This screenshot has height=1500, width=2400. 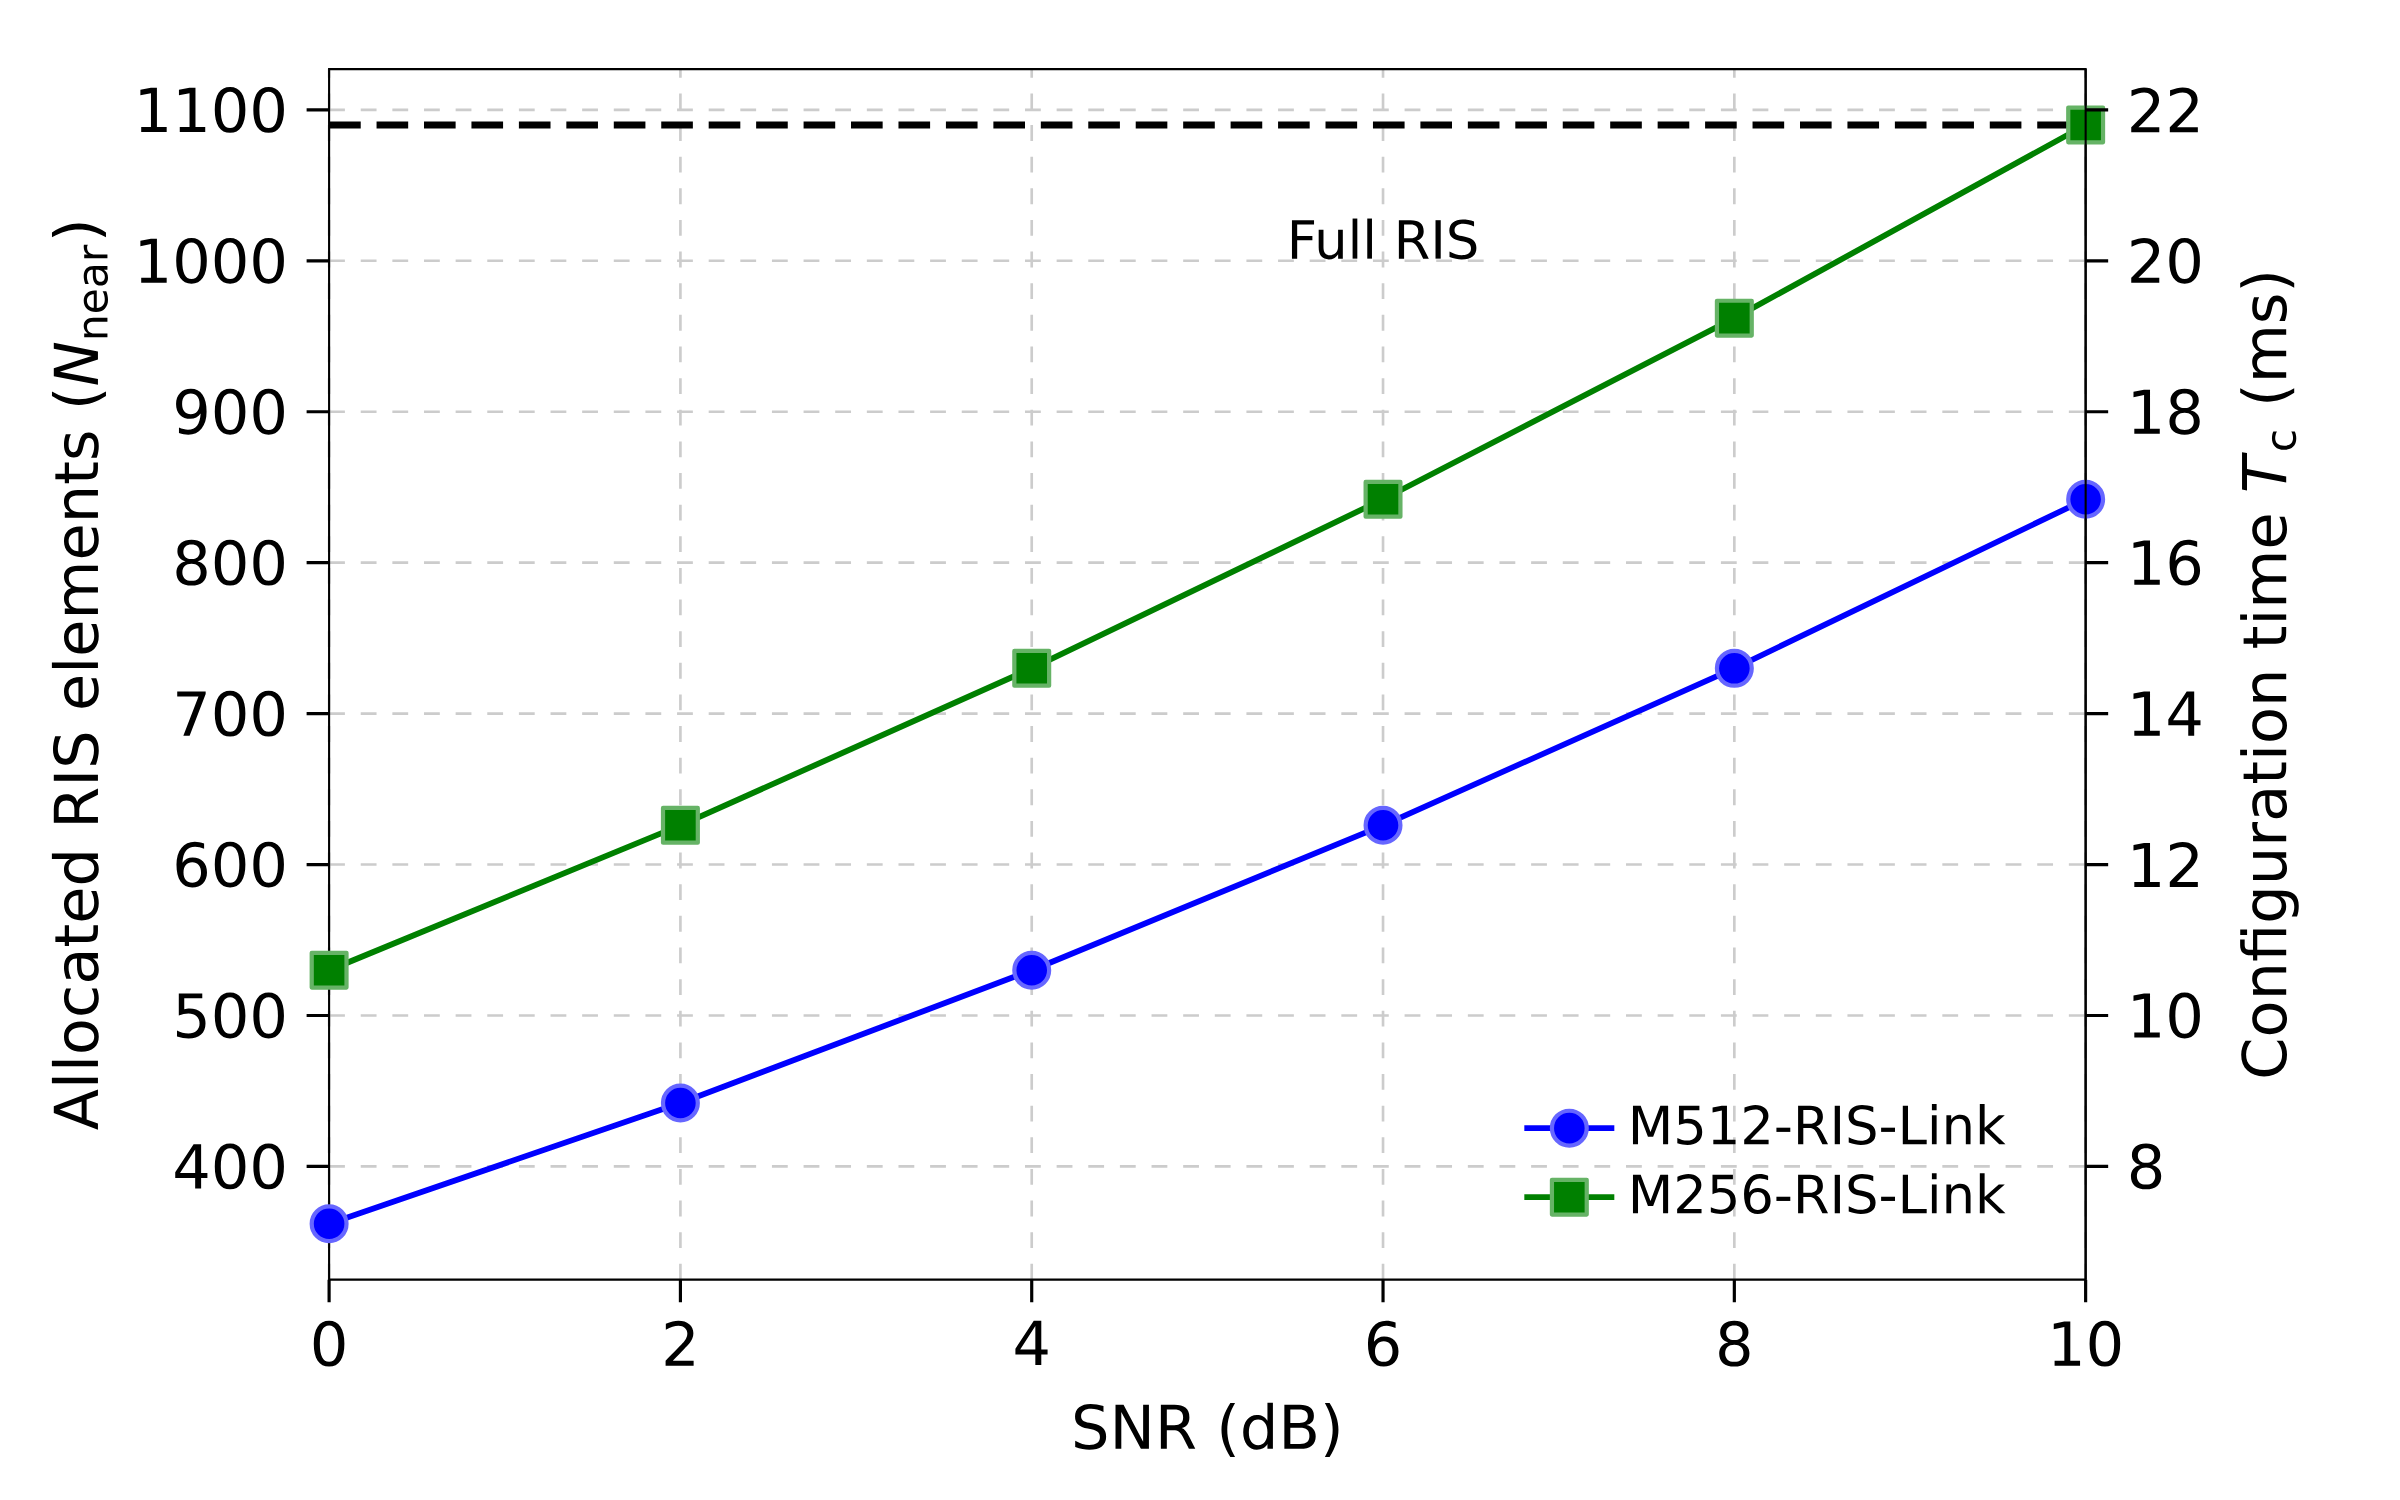 I want to click on ref-line-label: Full RIS, so click(x=1384, y=239).